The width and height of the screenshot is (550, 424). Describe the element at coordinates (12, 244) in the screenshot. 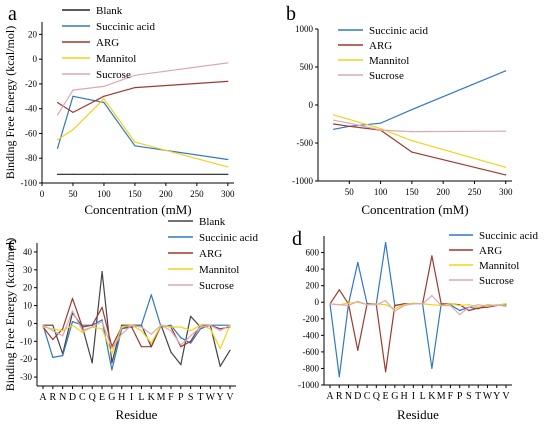

I see `panel-label: c` at that location.